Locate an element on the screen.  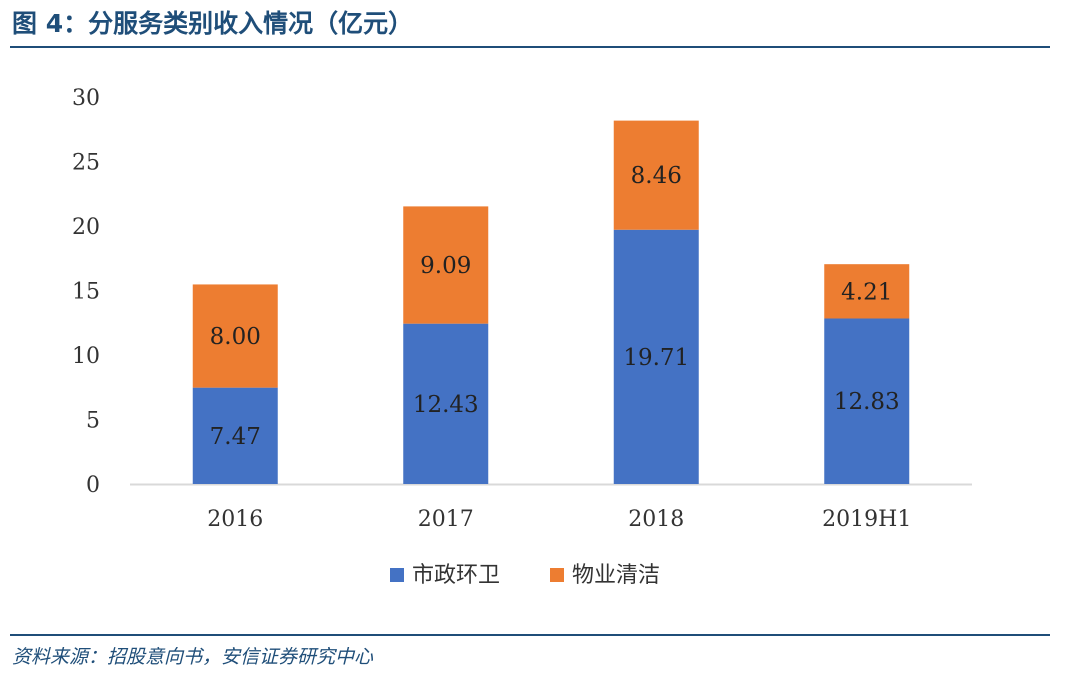
data-label: 8.46 is located at coordinates (656, 176).